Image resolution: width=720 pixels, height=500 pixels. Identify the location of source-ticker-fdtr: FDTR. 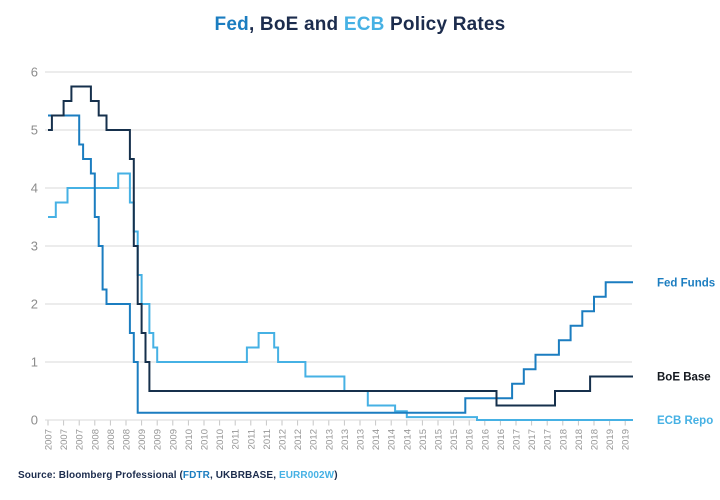
(196, 475).